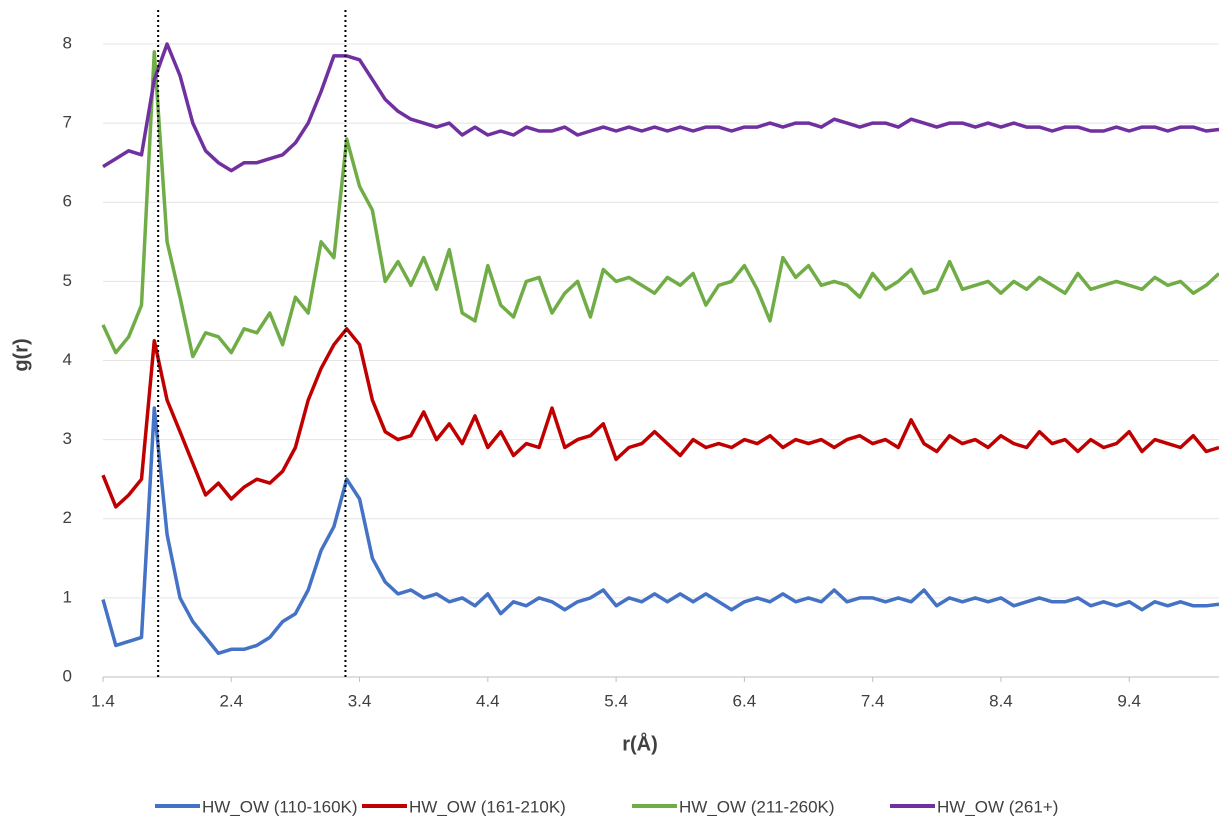 The image size is (1219, 832). I want to click on legend-label: HW_OW (110-160K), so click(280, 806).